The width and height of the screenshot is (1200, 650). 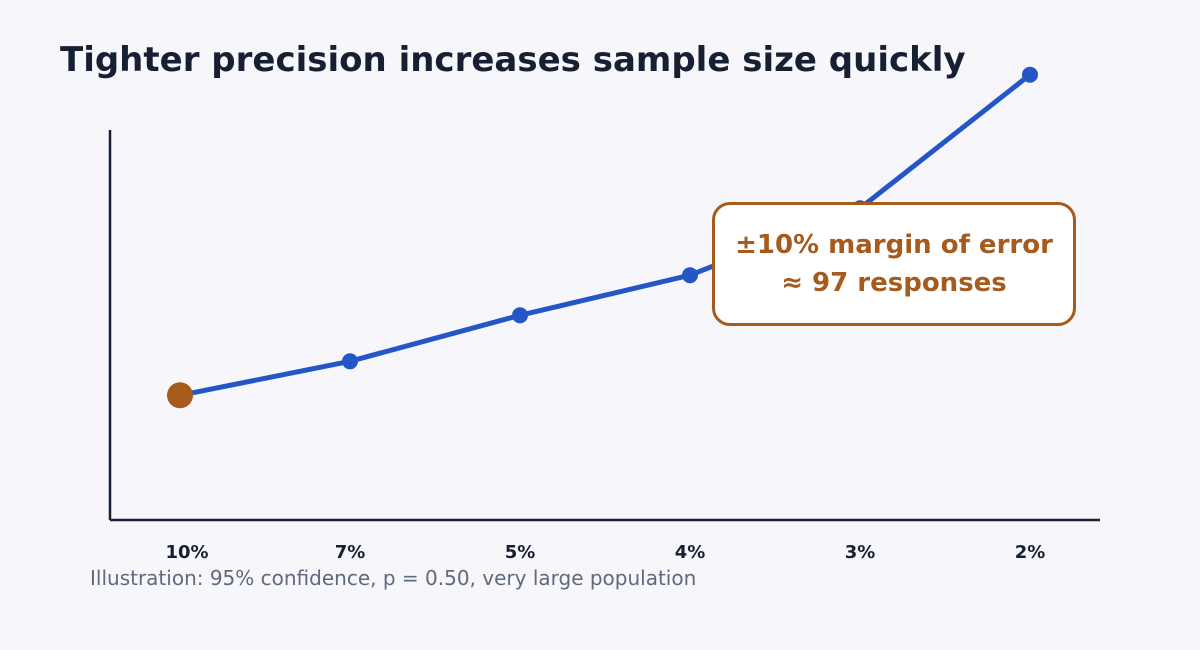 What do you see at coordinates (180, 395) in the screenshot?
I see `highlight-point` at bounding box center [180, 395].